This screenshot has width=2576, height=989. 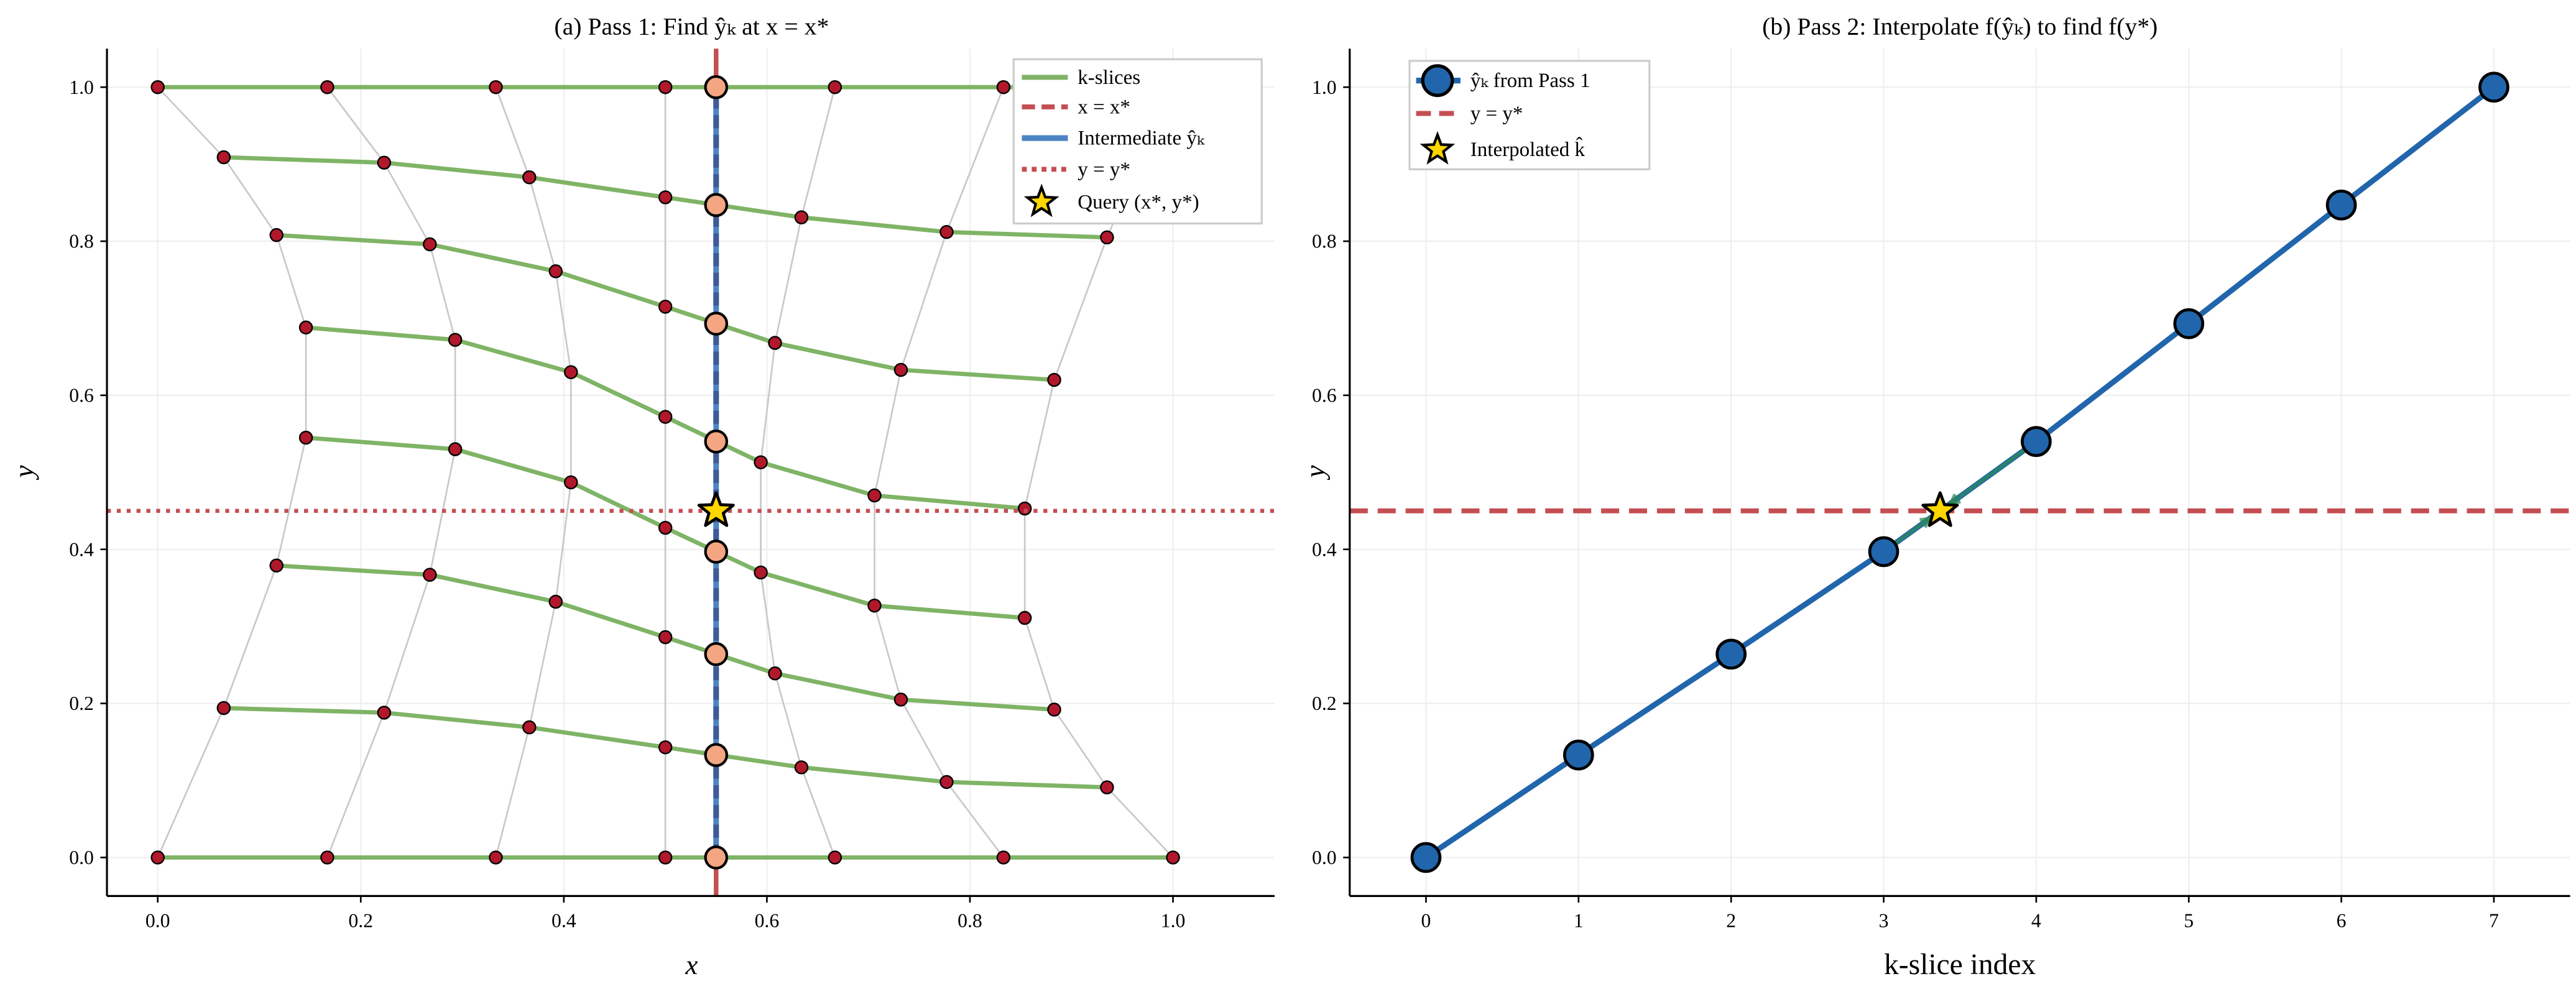 I want to click on legend-kslices-label: k-slices, so click(x=1109, y=78).